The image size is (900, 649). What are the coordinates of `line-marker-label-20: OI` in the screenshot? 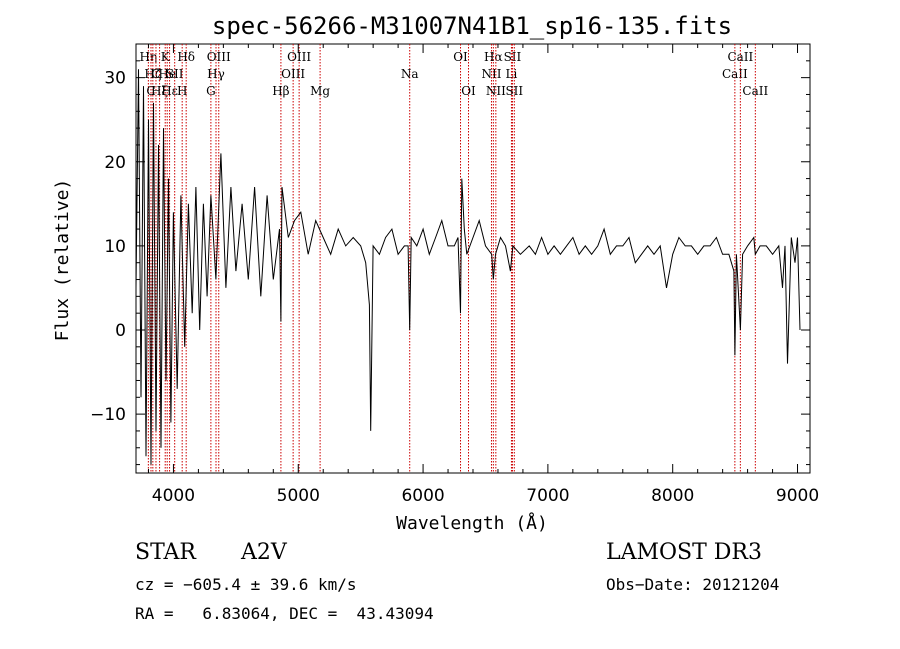 It's located at (468, 91).